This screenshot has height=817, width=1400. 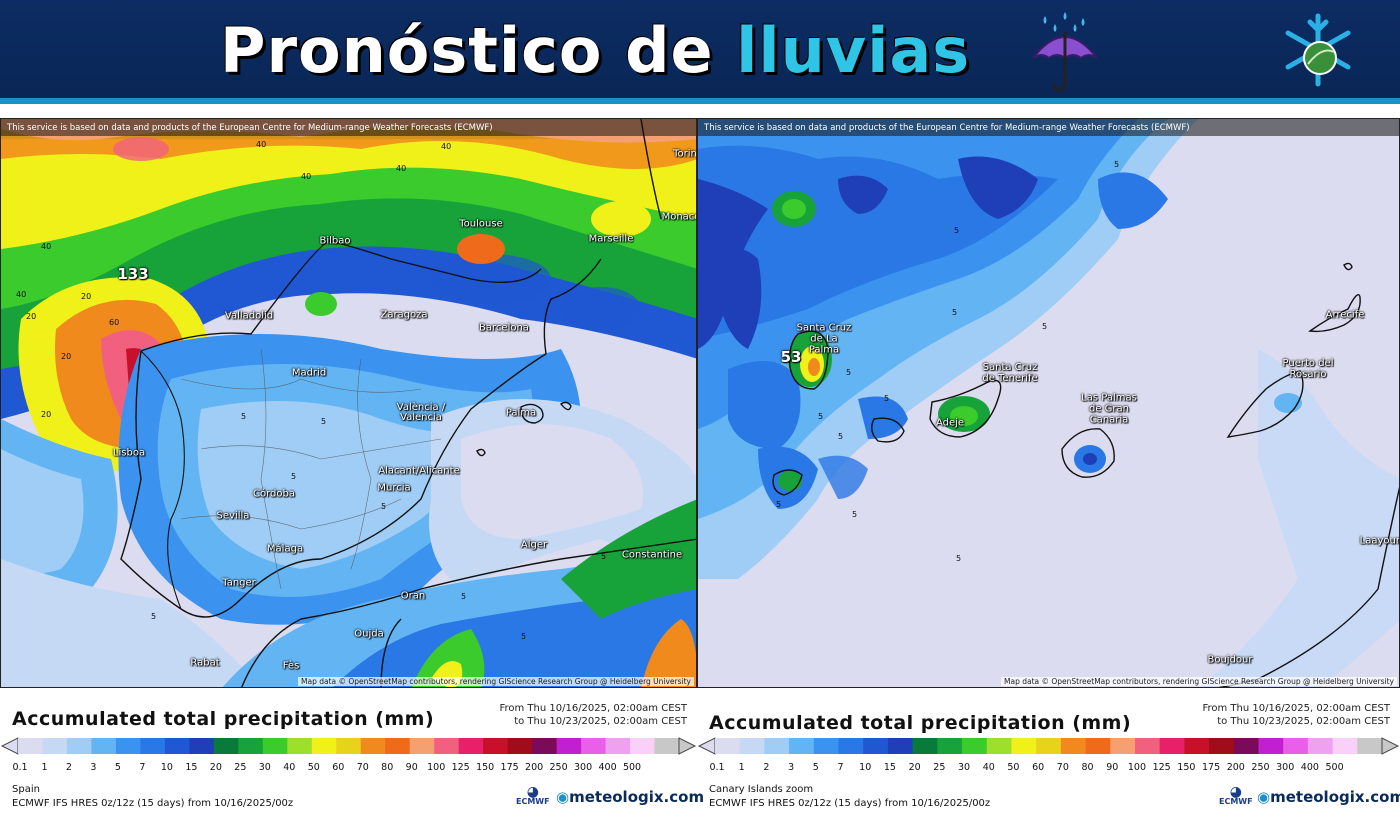 What do you see at coordinates (766, 767) in the screenshot?
I see `scale-tick-label: 2` at bounding box center [766, 767].